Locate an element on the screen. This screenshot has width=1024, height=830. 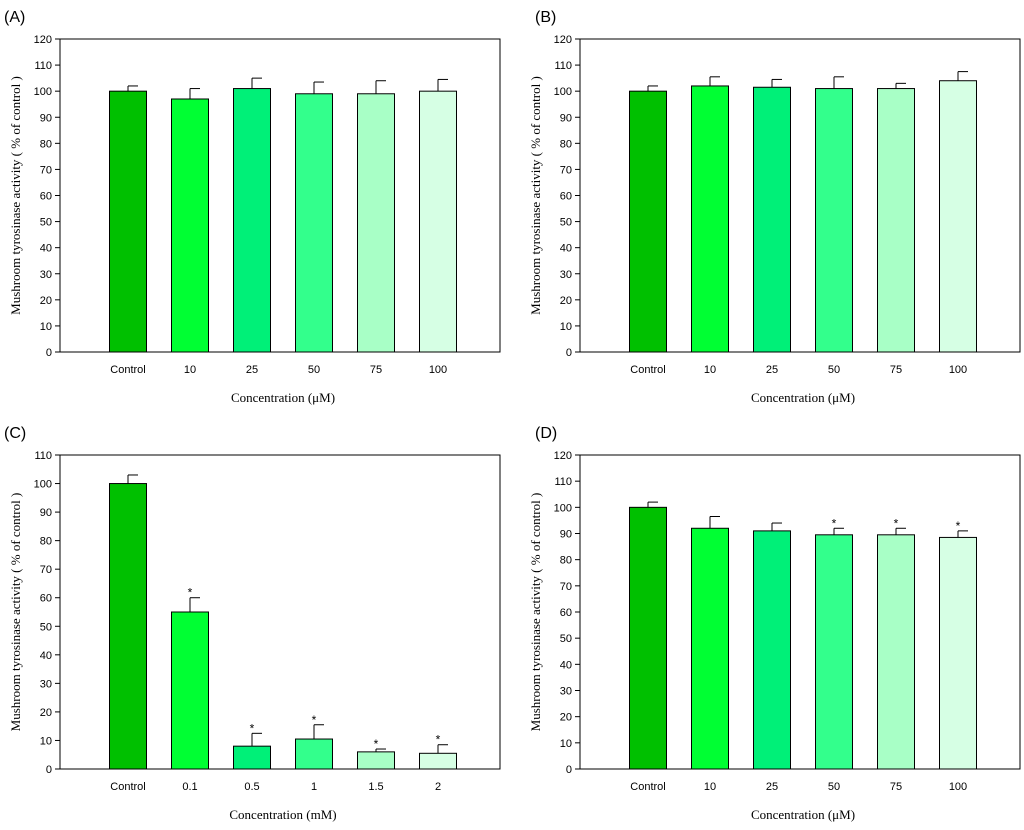
y-tick-label: 50 is located at coordinates (566, 639).